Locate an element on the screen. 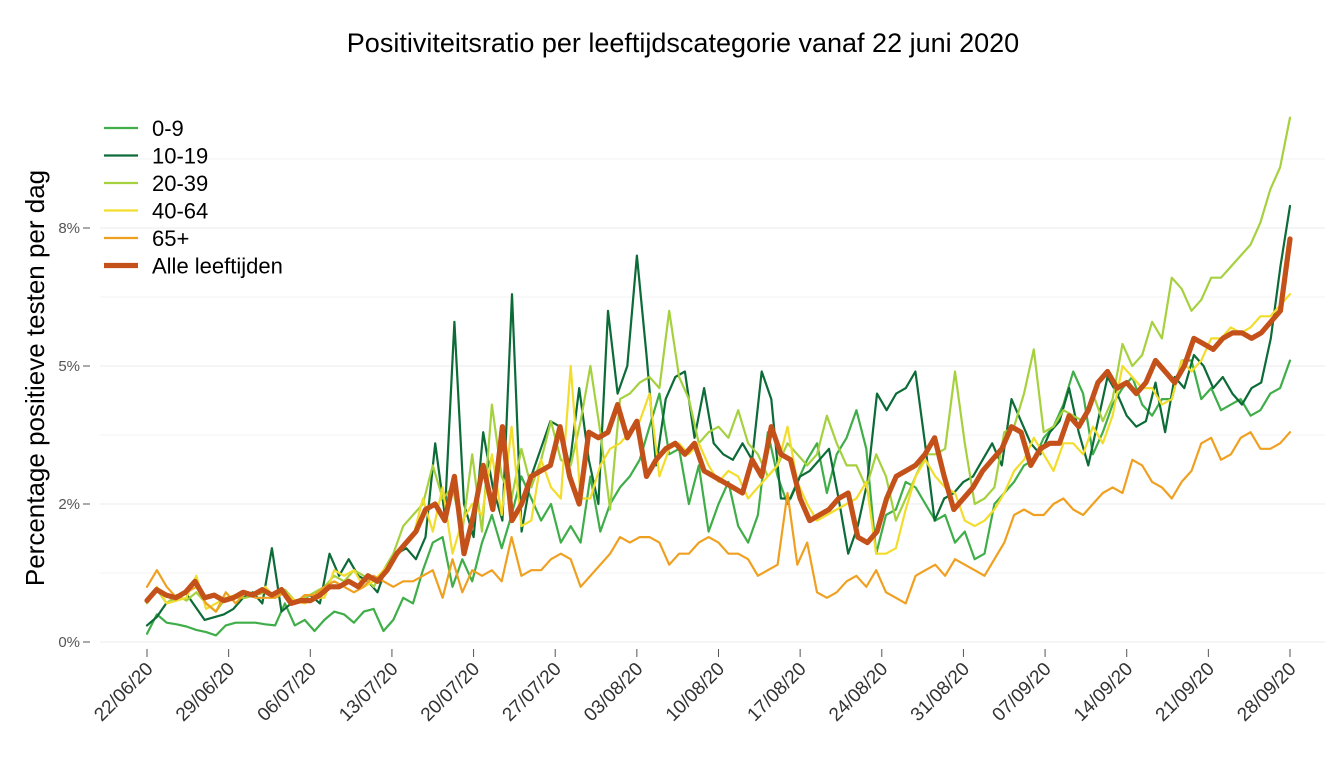  legend-label: 65+ is located at coordinates (170, 238).